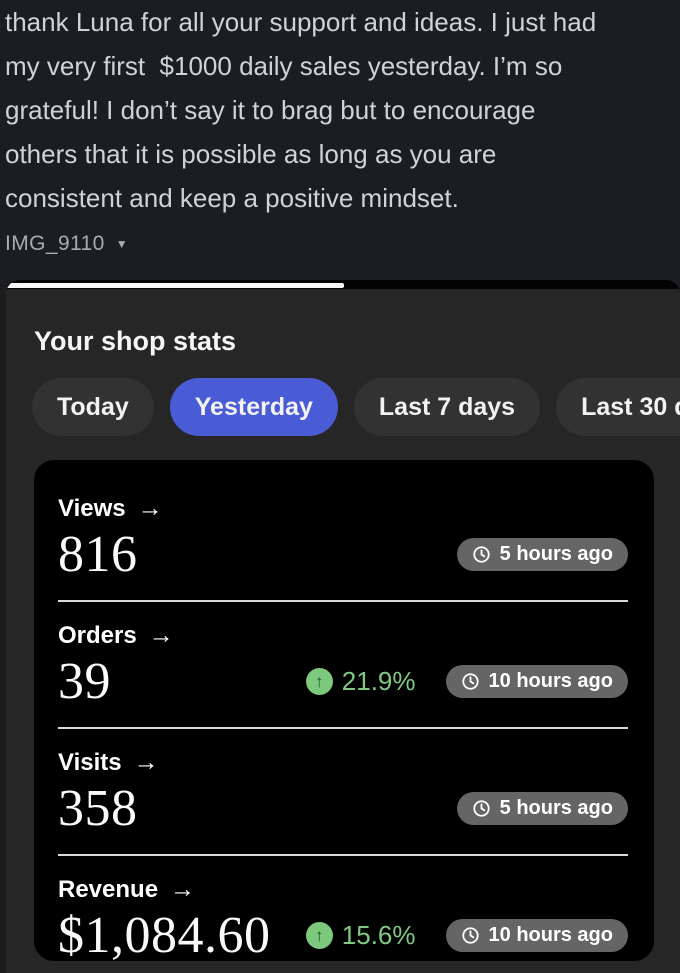  I want to click on filter-last-7-days: Last 7 days, so click(447, 407).